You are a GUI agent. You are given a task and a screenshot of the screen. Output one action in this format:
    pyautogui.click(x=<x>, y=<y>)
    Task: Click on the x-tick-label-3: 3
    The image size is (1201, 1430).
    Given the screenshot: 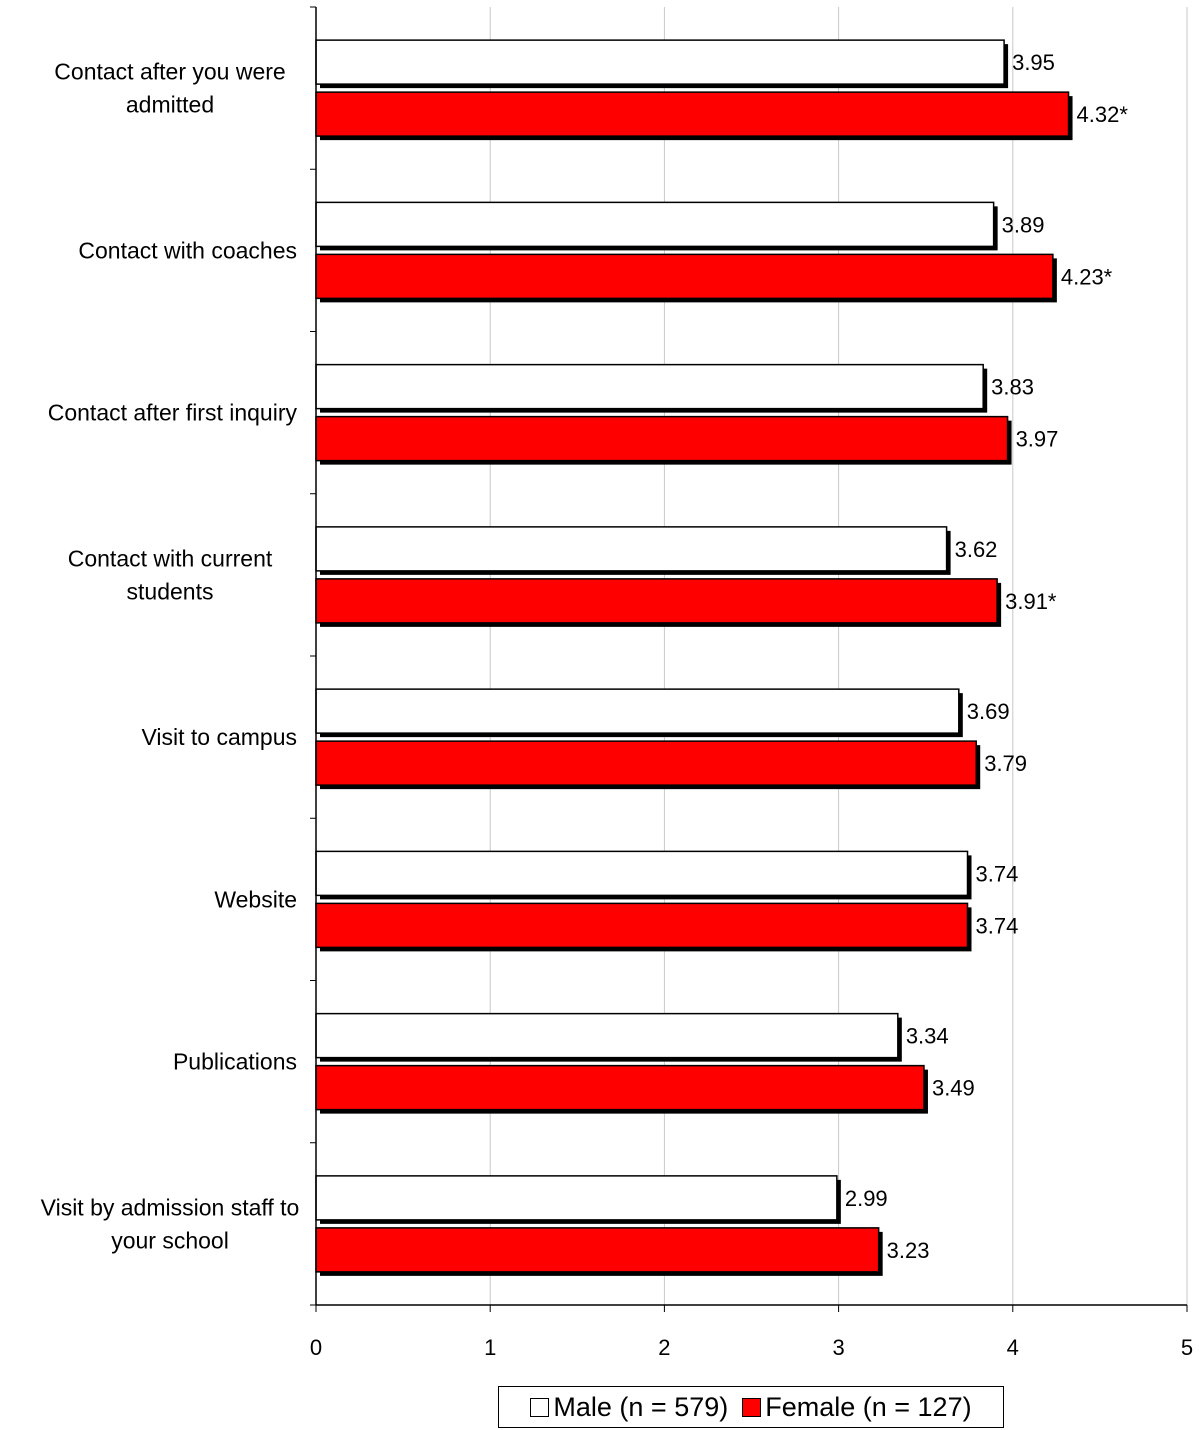 What is the action you would take?
    pyautogui.click(x=838, y=1347)
    